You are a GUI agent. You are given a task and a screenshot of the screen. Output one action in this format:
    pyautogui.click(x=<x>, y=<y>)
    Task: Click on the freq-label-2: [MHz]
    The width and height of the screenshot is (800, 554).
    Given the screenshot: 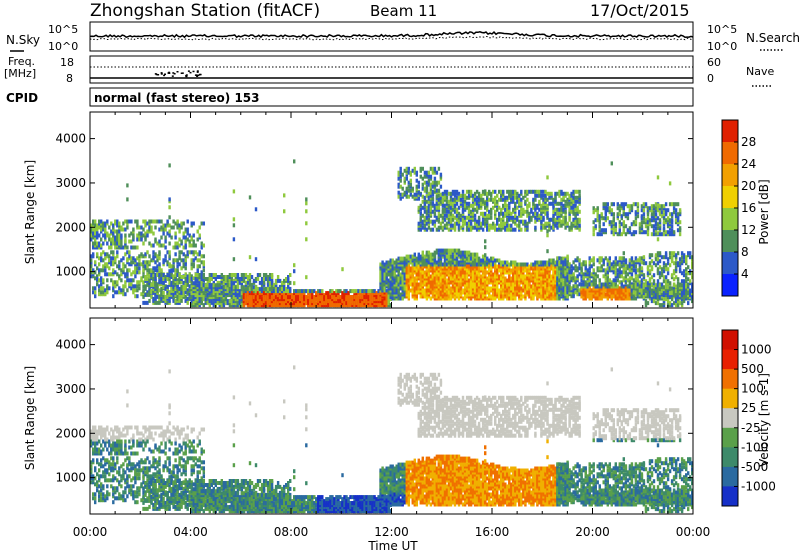 What is the action you would take?
    pyautogui.click(x=20, y=73)
    